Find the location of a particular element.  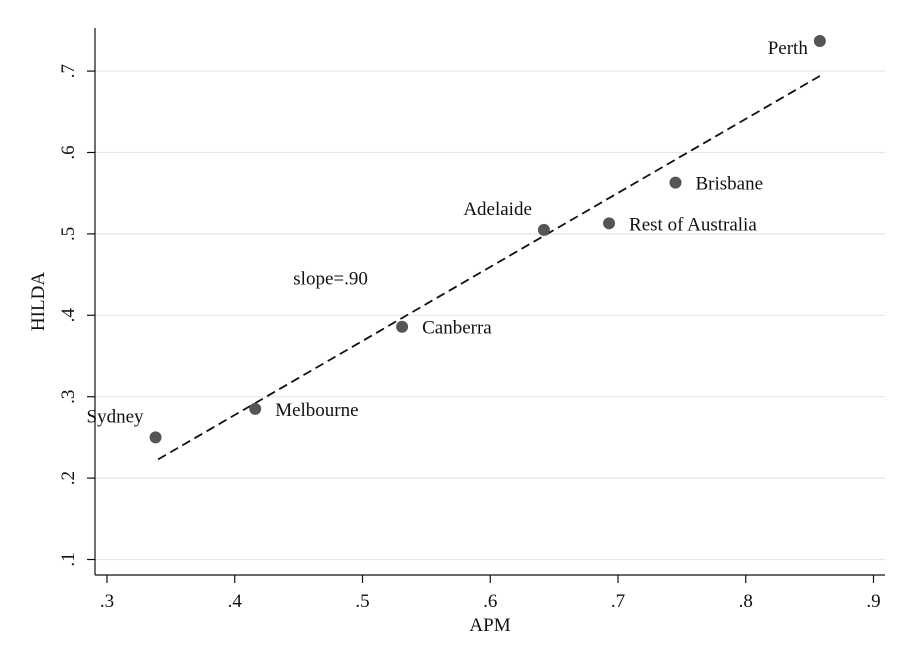

x-tick-label-6: .9 is located at coordinates (873, 601).